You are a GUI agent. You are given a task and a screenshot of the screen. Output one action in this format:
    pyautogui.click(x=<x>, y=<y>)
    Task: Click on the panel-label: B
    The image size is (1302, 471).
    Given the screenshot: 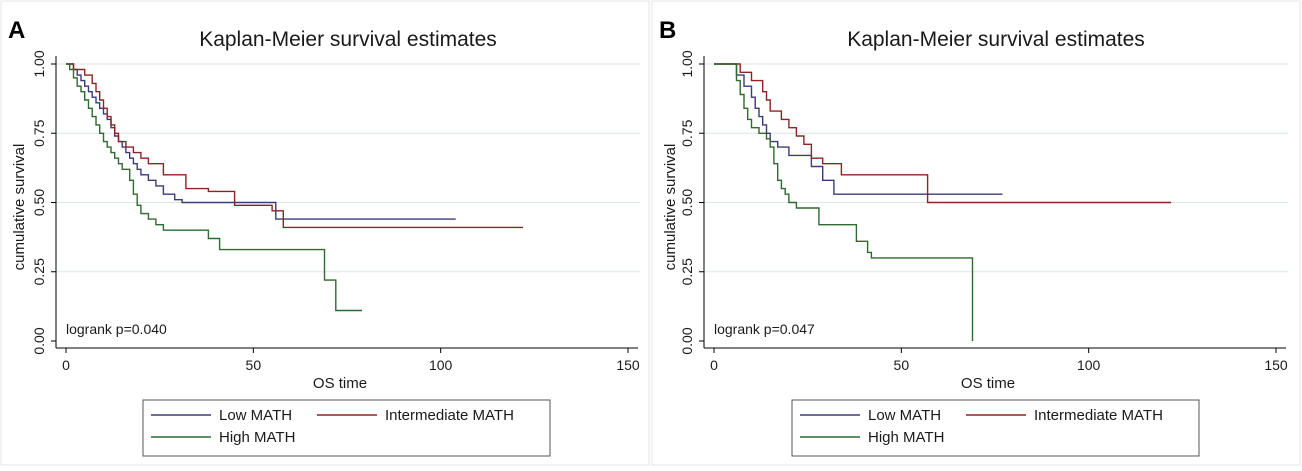 What is the action you would take?
    pyautogui.click(x=667, y=30)
    